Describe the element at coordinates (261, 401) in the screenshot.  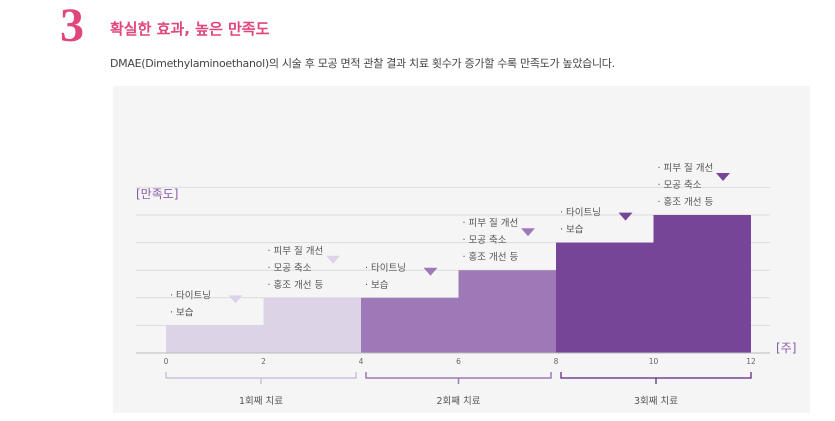
I see `treatment-label: 1회째 치료` at that location.